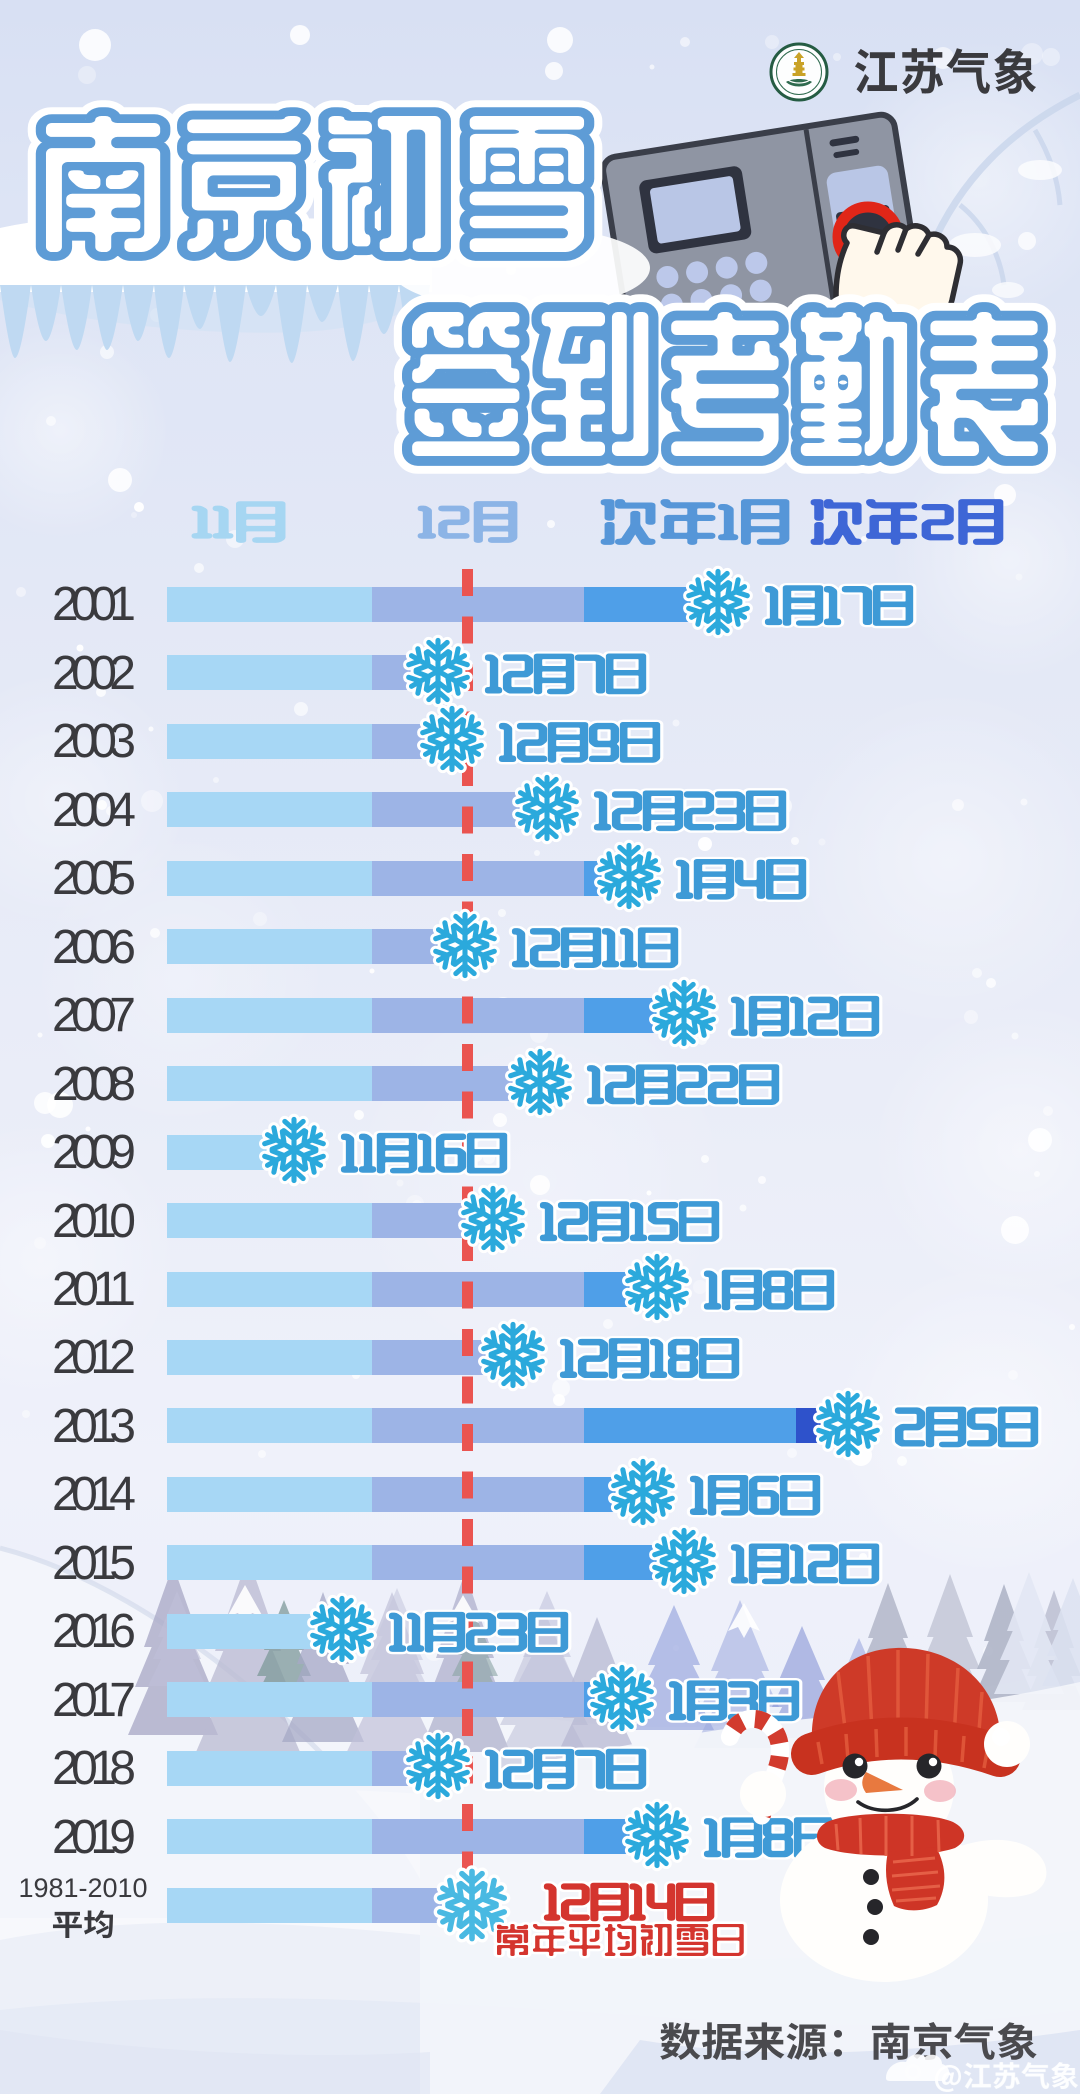 This screenshot has height=2094, width=1080. Describe the element at coordinates (94, 810) in the screenshot. I see `svg-text: 2004` at that location.